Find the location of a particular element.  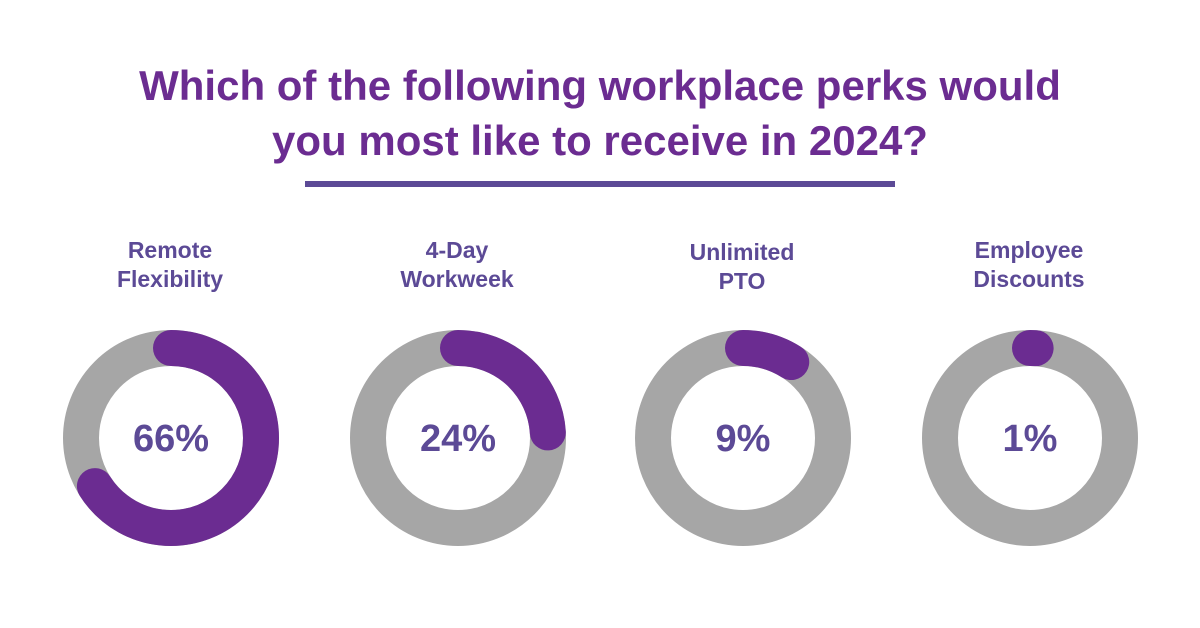

title-divider is located at coordinates (600, 184).